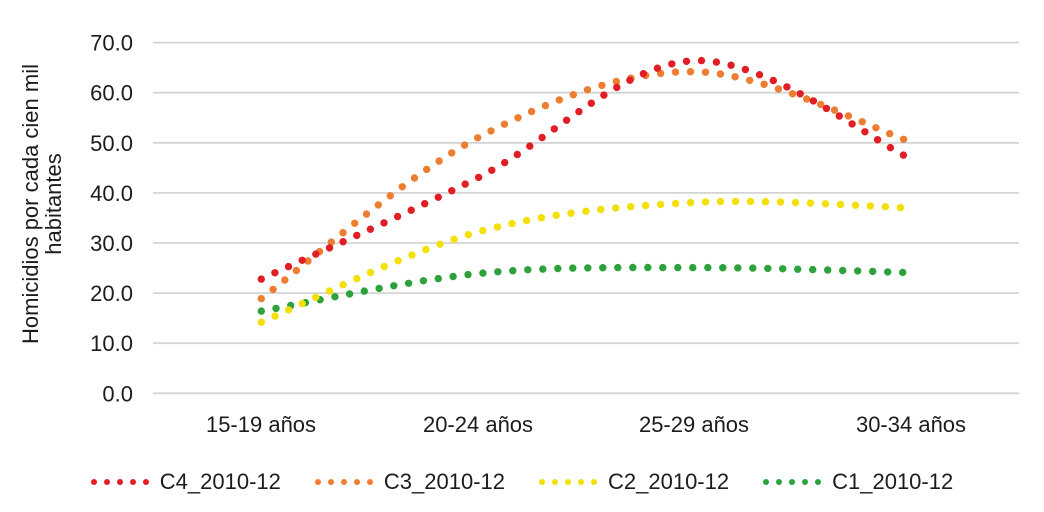 The image size is (1044, 512). What do you see at coordinates (478, 424) in the screenshot?
I see `x-tick-label-20-24: 20-24 años` at bounding box center [478, 424].